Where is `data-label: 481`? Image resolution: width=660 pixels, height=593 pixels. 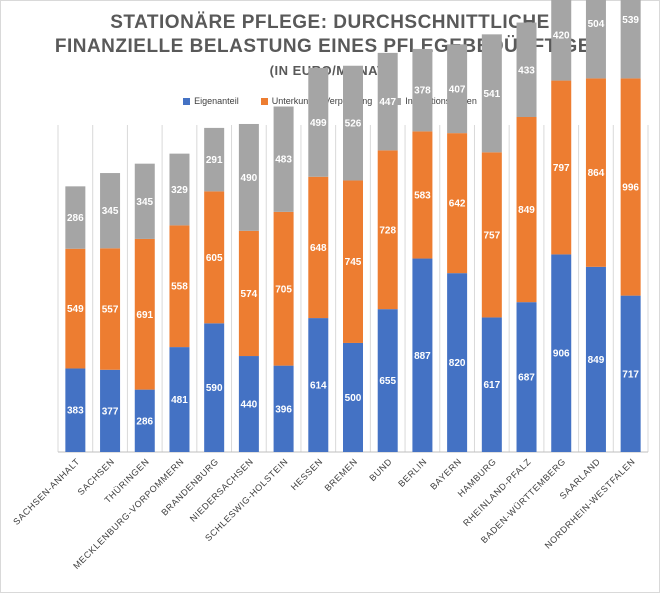
data-label: 481 is located at coordinates (179, 400).